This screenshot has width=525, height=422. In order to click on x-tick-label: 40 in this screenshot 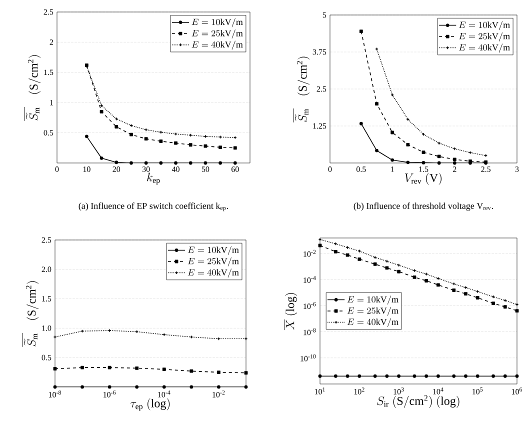, I will do `click(176, 169)`.